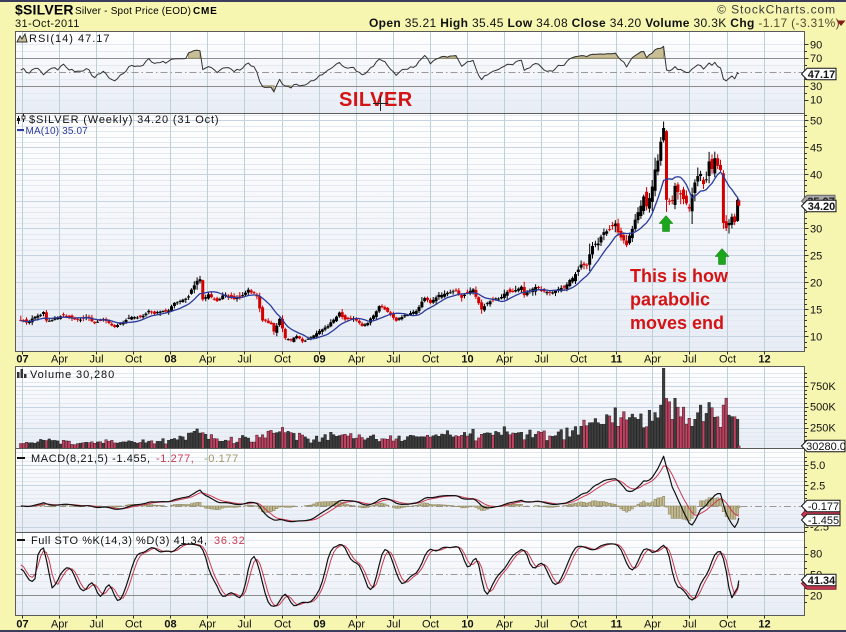 This screenshot has height=632, width=846. Describe the element at coordinates (823, 387) in the screenshot. I see `svg-text: 750K` at that location.